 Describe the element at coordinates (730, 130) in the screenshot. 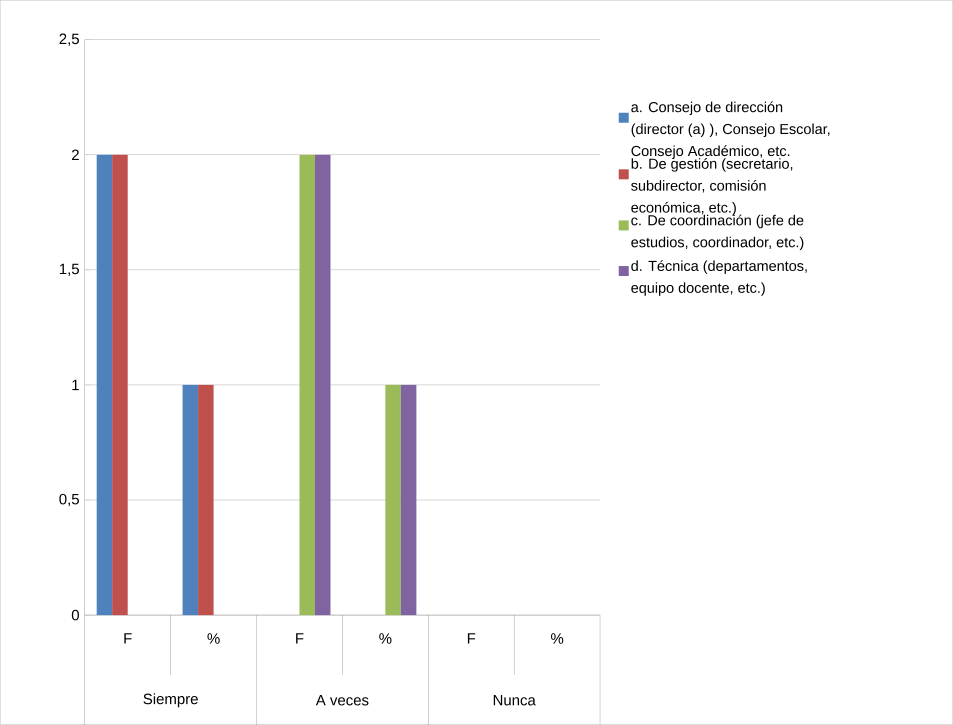

I see `legend-label: a. Consejo de dirección (director (a) ), Consejo Escolar, Consejo Académico, etc.` at that location.